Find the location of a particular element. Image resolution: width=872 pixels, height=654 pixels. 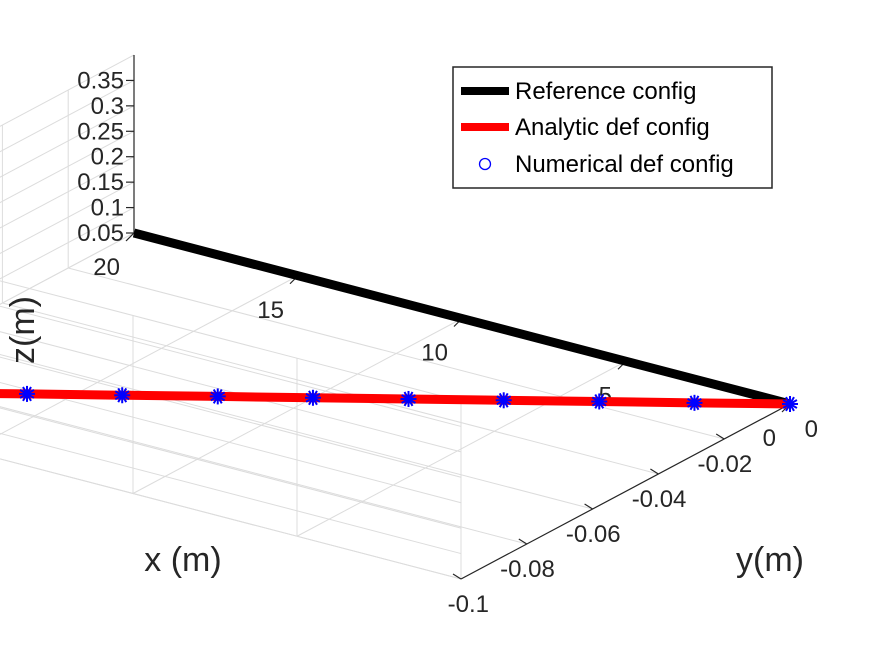

legend-label-analytic: Analytic def config is located at coordinates (612, 127).